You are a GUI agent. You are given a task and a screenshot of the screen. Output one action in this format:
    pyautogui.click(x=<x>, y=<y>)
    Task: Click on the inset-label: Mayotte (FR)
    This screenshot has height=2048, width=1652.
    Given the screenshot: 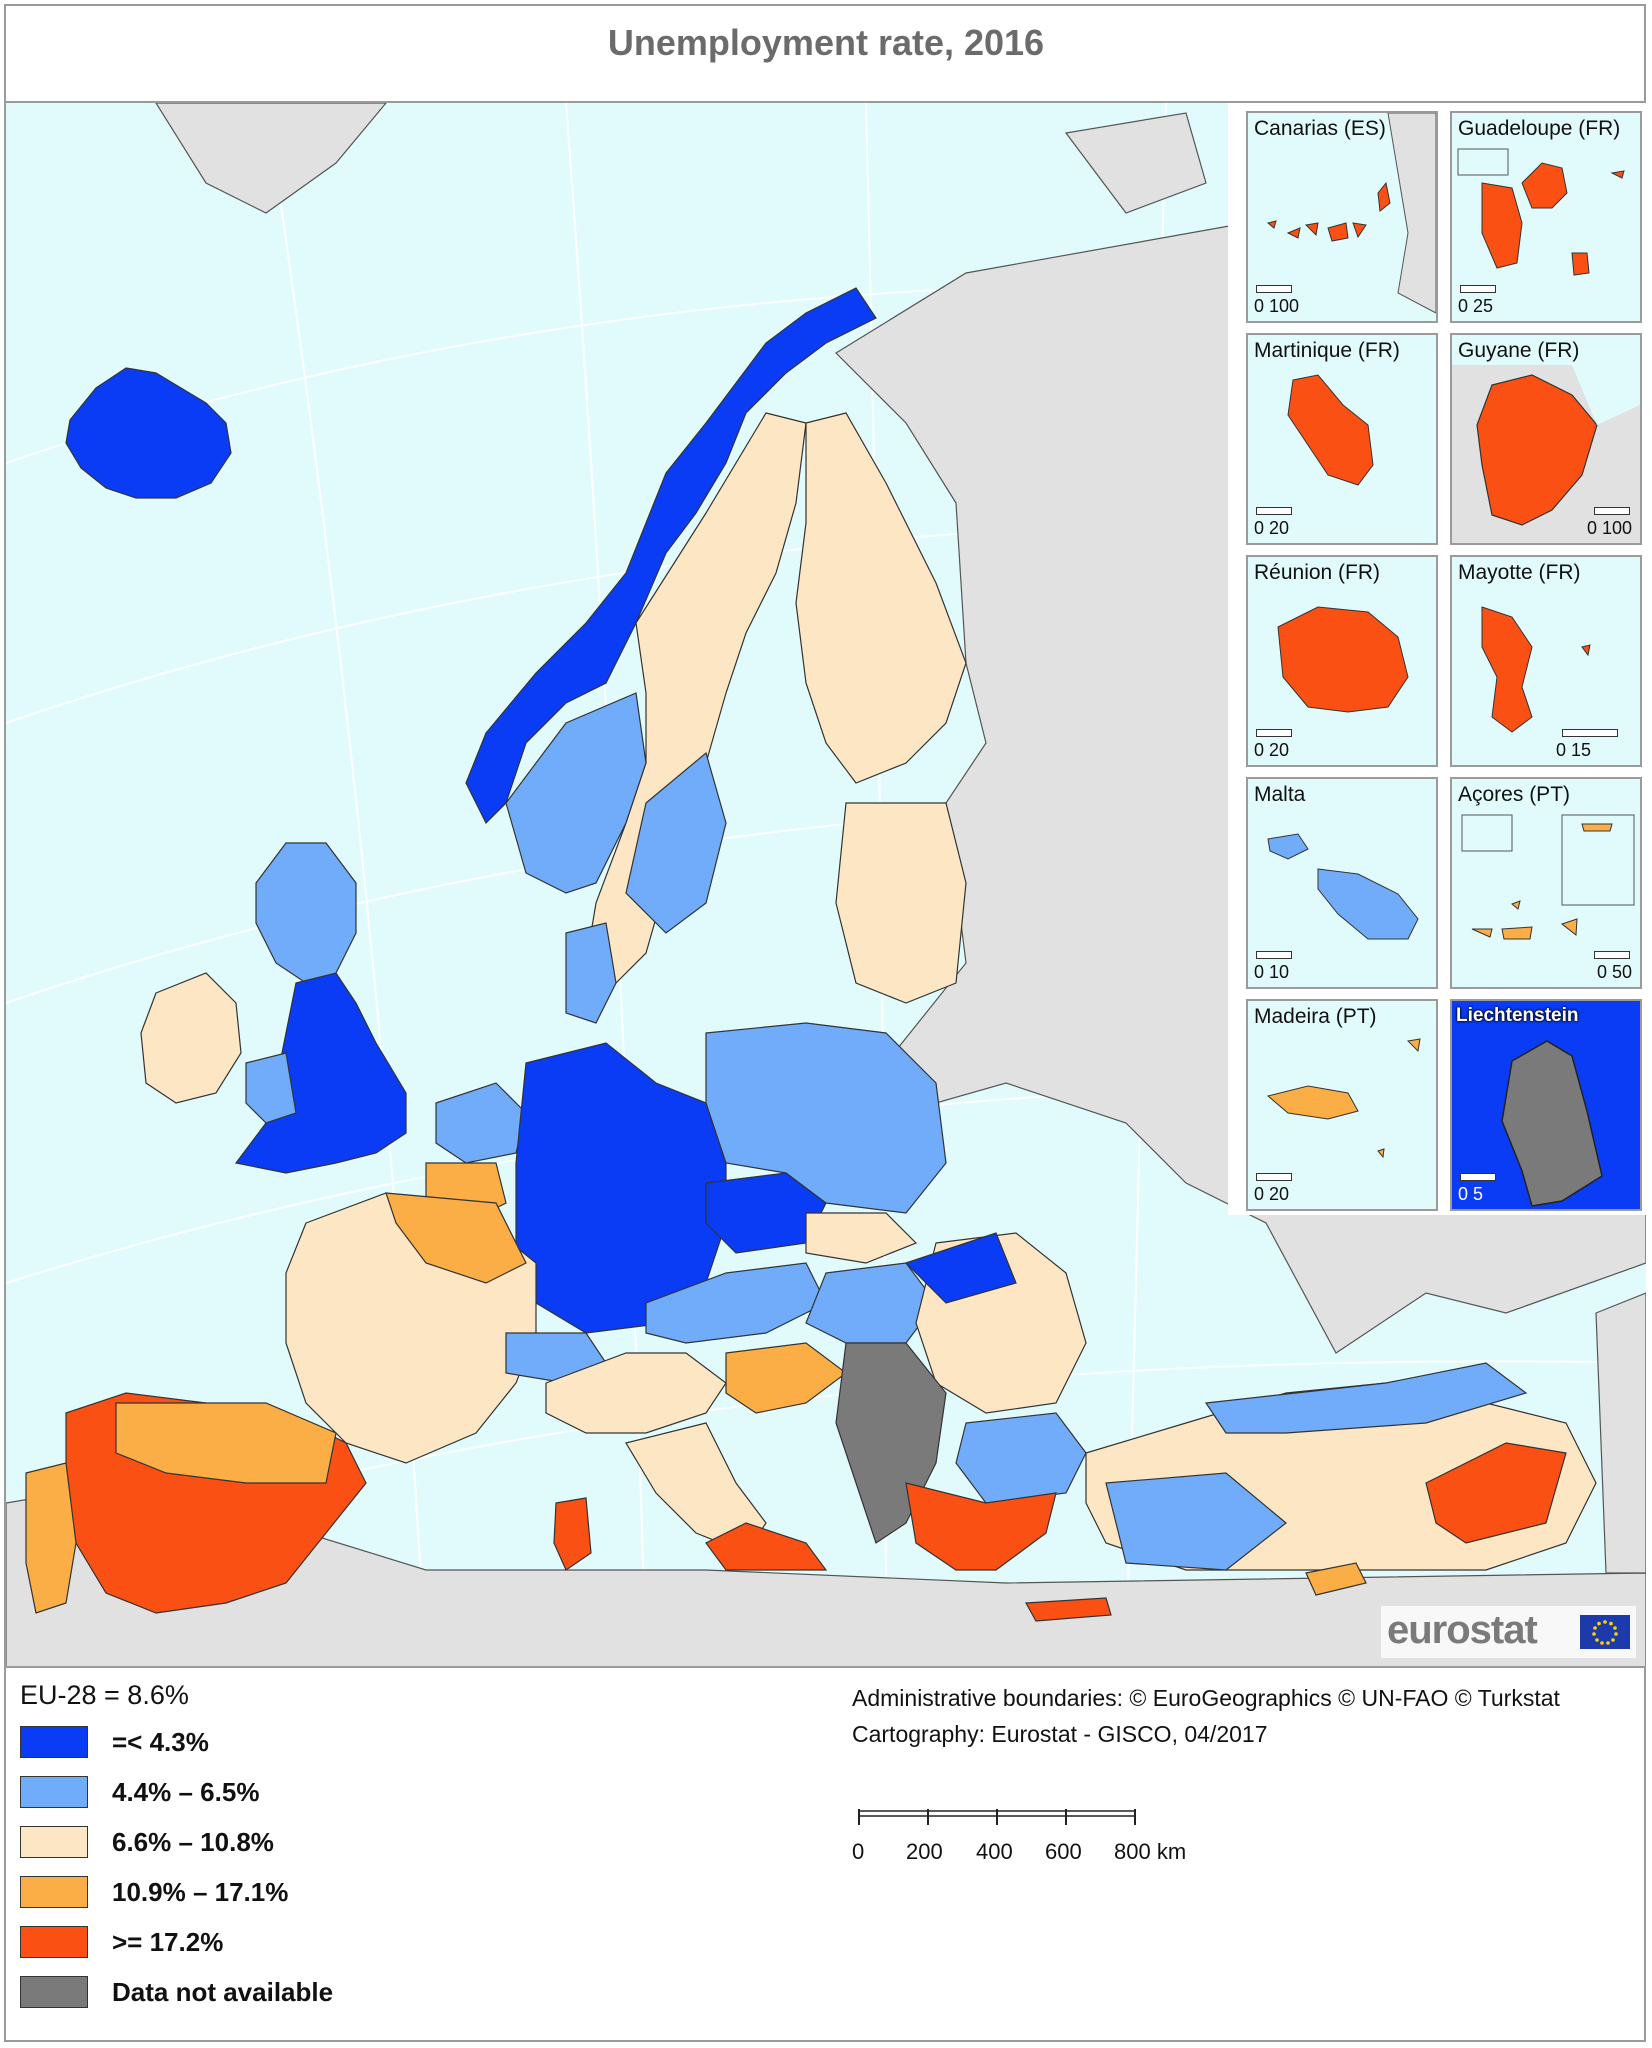 What is the action you would take?
    pyautogui.click(x=1519, y=572)
    